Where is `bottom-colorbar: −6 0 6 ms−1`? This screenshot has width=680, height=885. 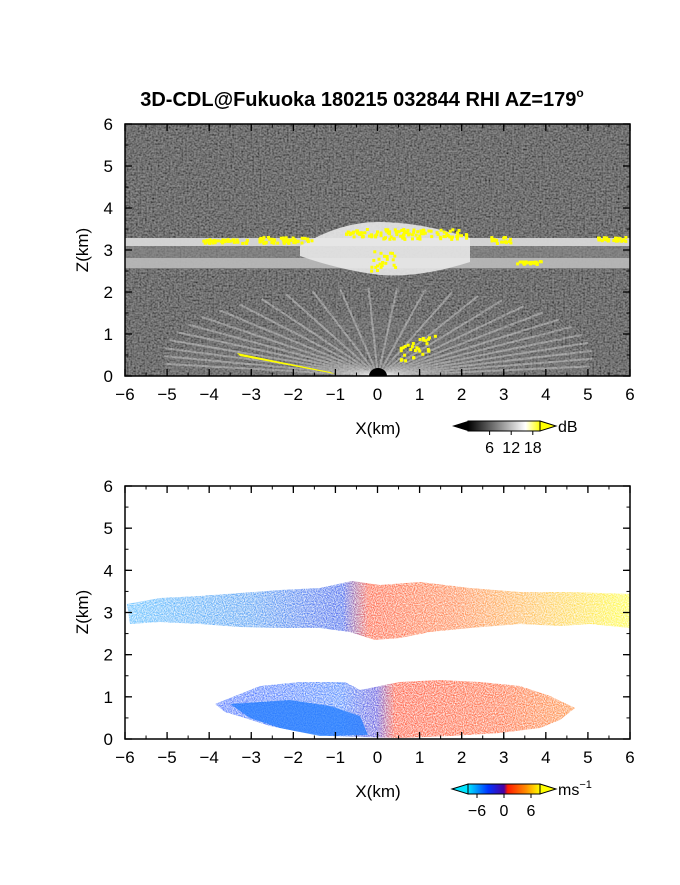 bottom-colorbar: −6 0 6 ms−1 is located at coordinates (521, 799).